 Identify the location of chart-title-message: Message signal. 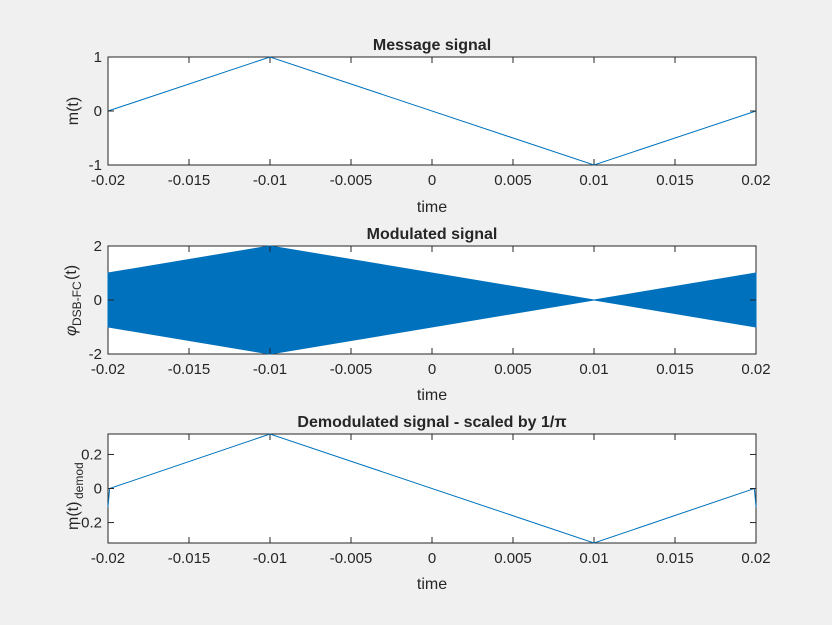
(432, 45).